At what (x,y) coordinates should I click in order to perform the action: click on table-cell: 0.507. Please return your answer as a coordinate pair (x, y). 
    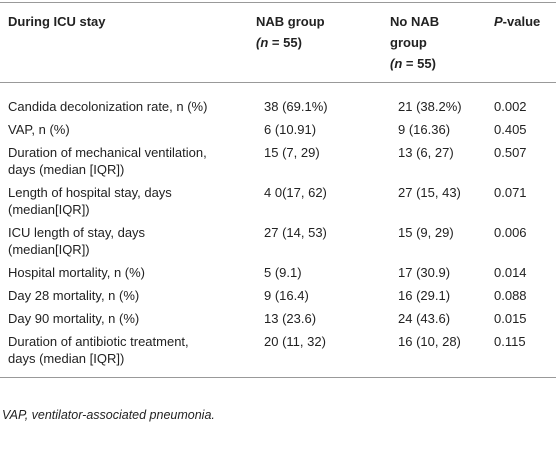
    Looking at the image, I should click on (523, 161).